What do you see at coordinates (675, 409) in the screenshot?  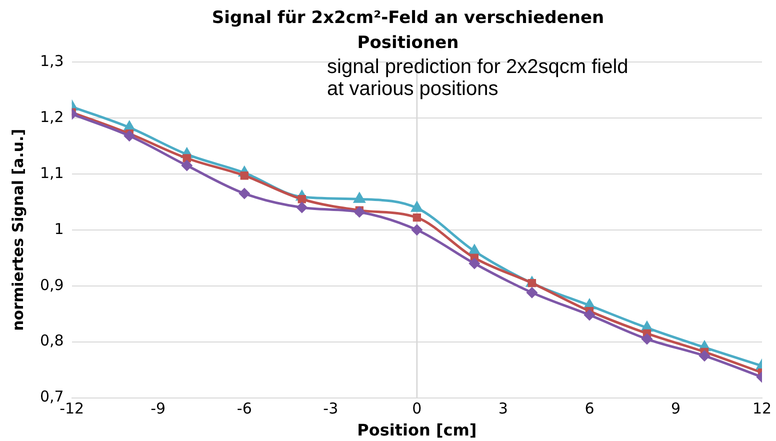 I see `x-tick-label: 9` at bounding box center [675, 409].